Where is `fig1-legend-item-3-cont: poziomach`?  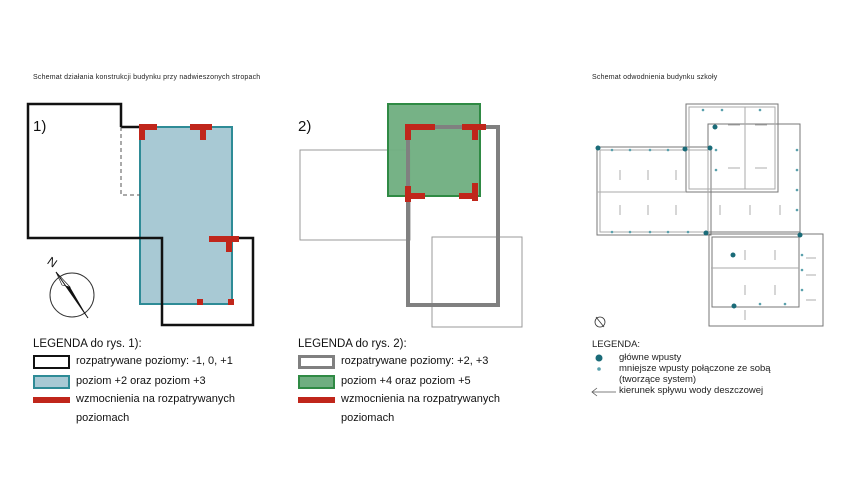 fig1-legend-item-3-cont: poziomach is located at coordinates (103, 418).